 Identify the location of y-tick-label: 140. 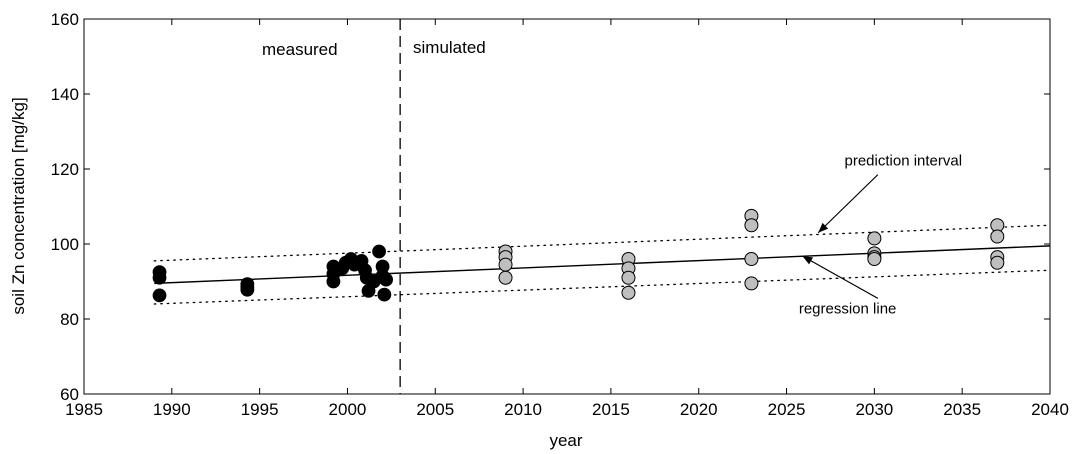
(65, 94).